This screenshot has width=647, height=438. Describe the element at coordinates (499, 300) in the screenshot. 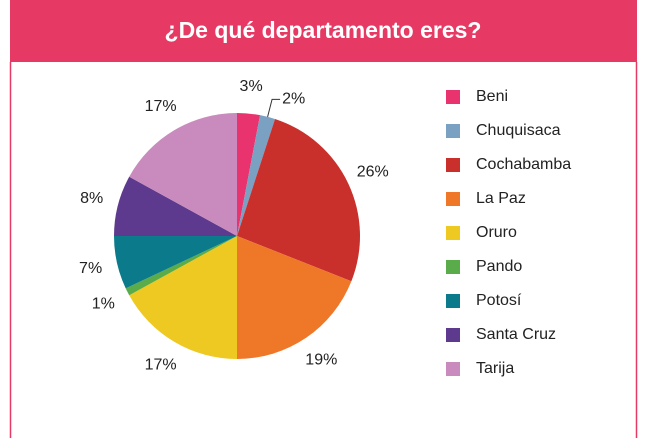

I see `legend-label: Potosí` at that location.